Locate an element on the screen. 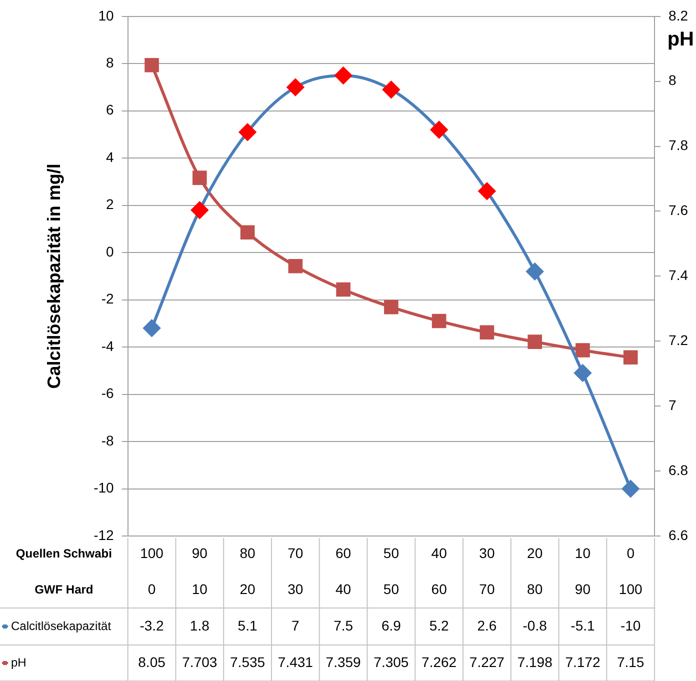  data-label: -3.2 is located at coordinates (152, 625).